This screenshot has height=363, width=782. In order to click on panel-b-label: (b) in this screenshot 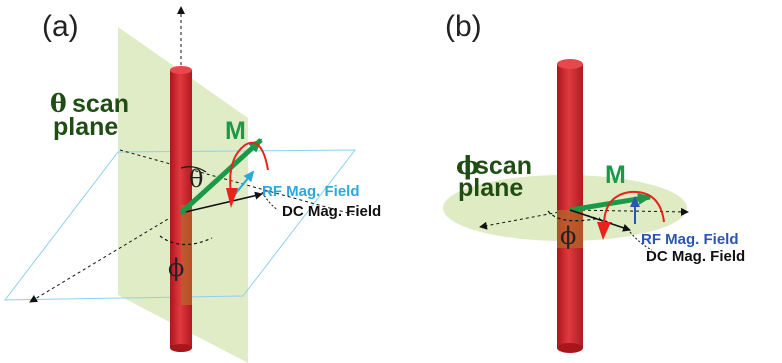, I will do `click(463, 26)`.